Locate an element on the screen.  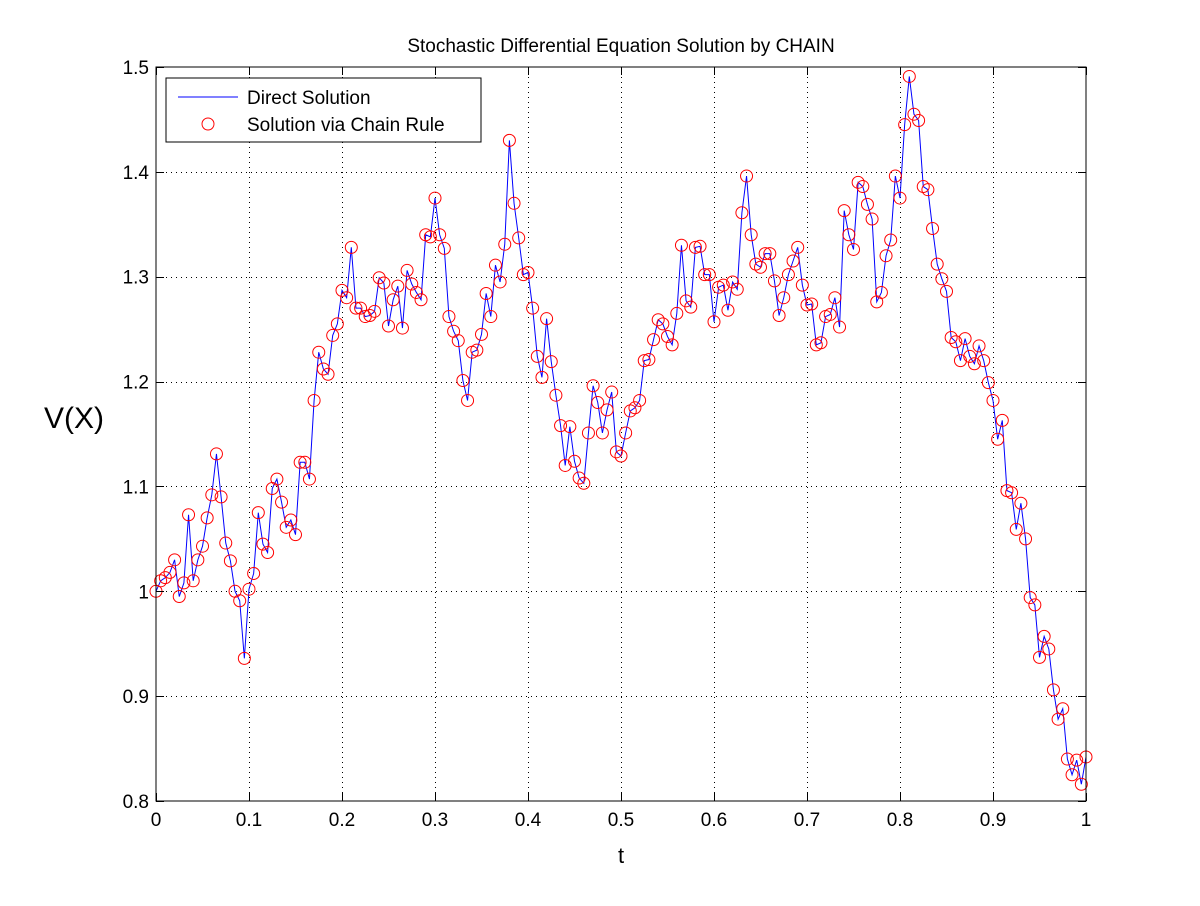
y-tick-label: 0.9 is located at coordinates (136, 697).